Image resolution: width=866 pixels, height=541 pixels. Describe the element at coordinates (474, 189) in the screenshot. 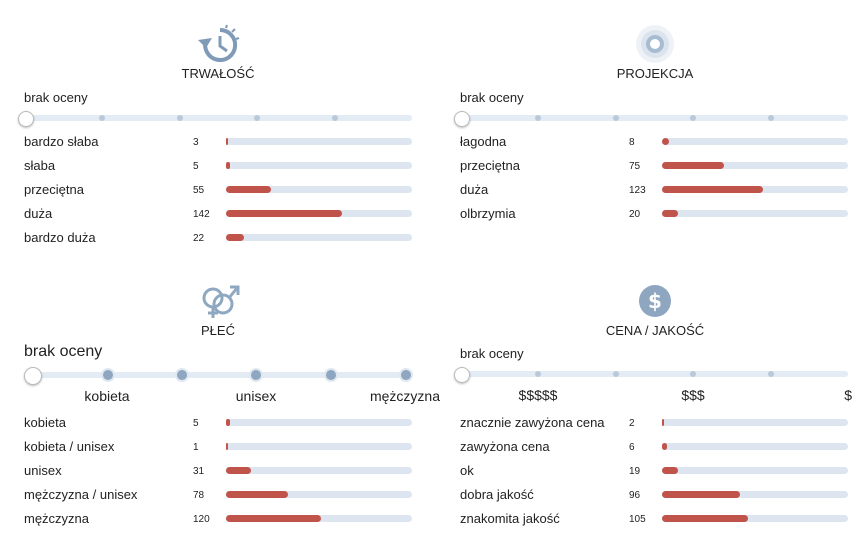

I see `row-label: duża` at that location.